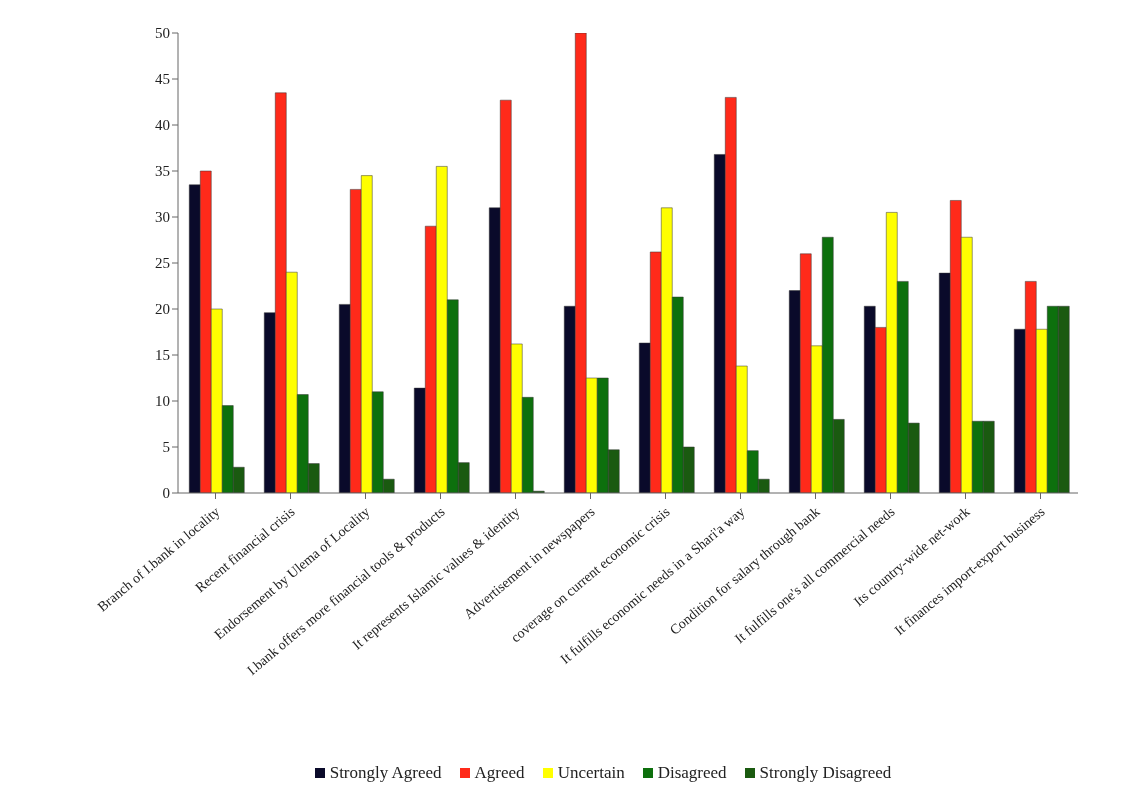 This screenshot has width=1124, height=810. What do you see at coordinates (385, 773) in the screenshot?
I see `legend-label: Strongly Agreed` at bounding box center [385, 773].